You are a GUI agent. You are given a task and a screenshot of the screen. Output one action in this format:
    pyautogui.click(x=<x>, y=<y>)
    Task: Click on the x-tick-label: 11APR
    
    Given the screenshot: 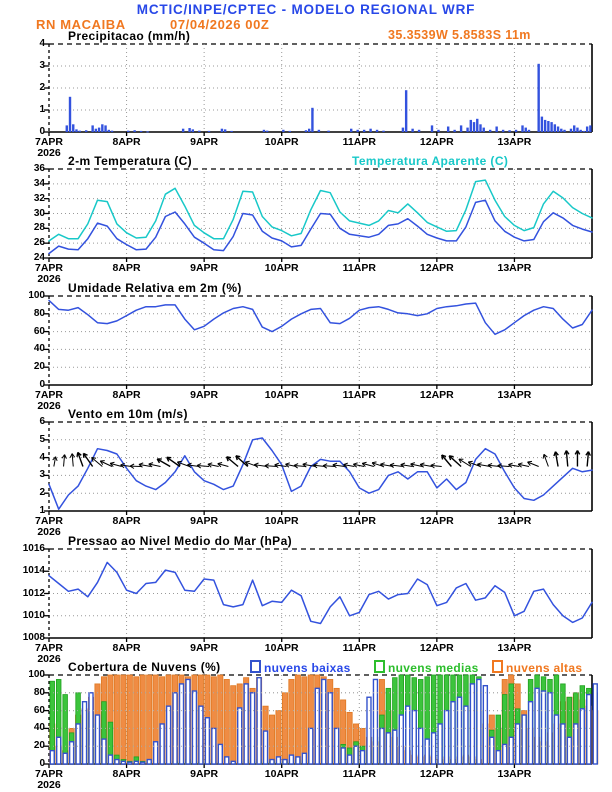 What is the action you would take?
    pyautogui.click(x=359, y=774)
    